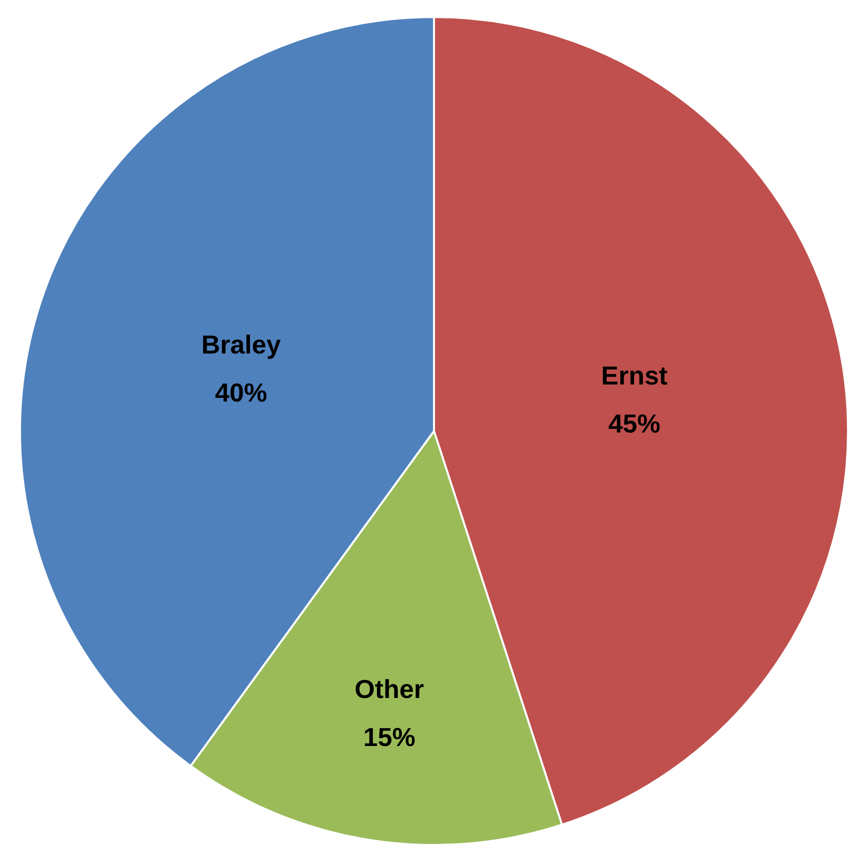 The width and height of the screenshot is (850, 851). Describe the element at coordinates (241, 344) in the screenshot. I see `slice-label: Braley` at that location.